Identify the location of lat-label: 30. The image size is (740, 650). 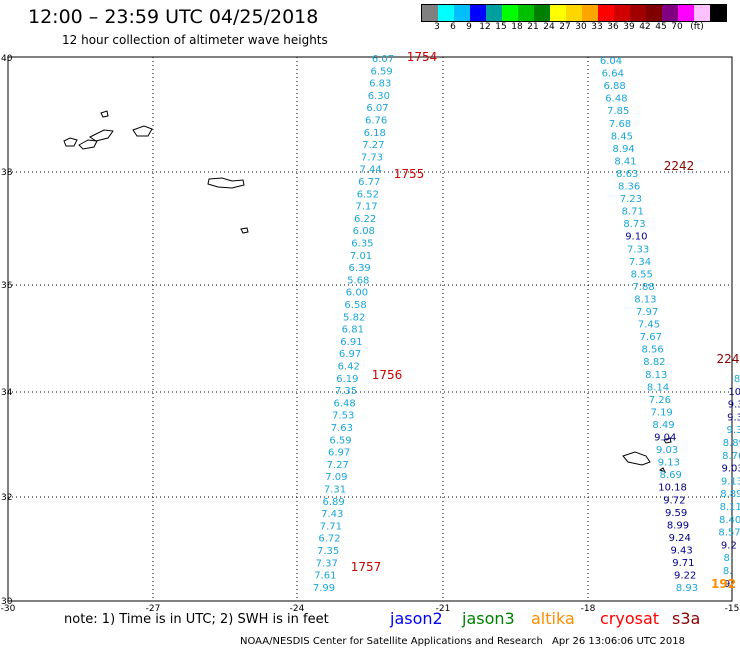
(7, 602).